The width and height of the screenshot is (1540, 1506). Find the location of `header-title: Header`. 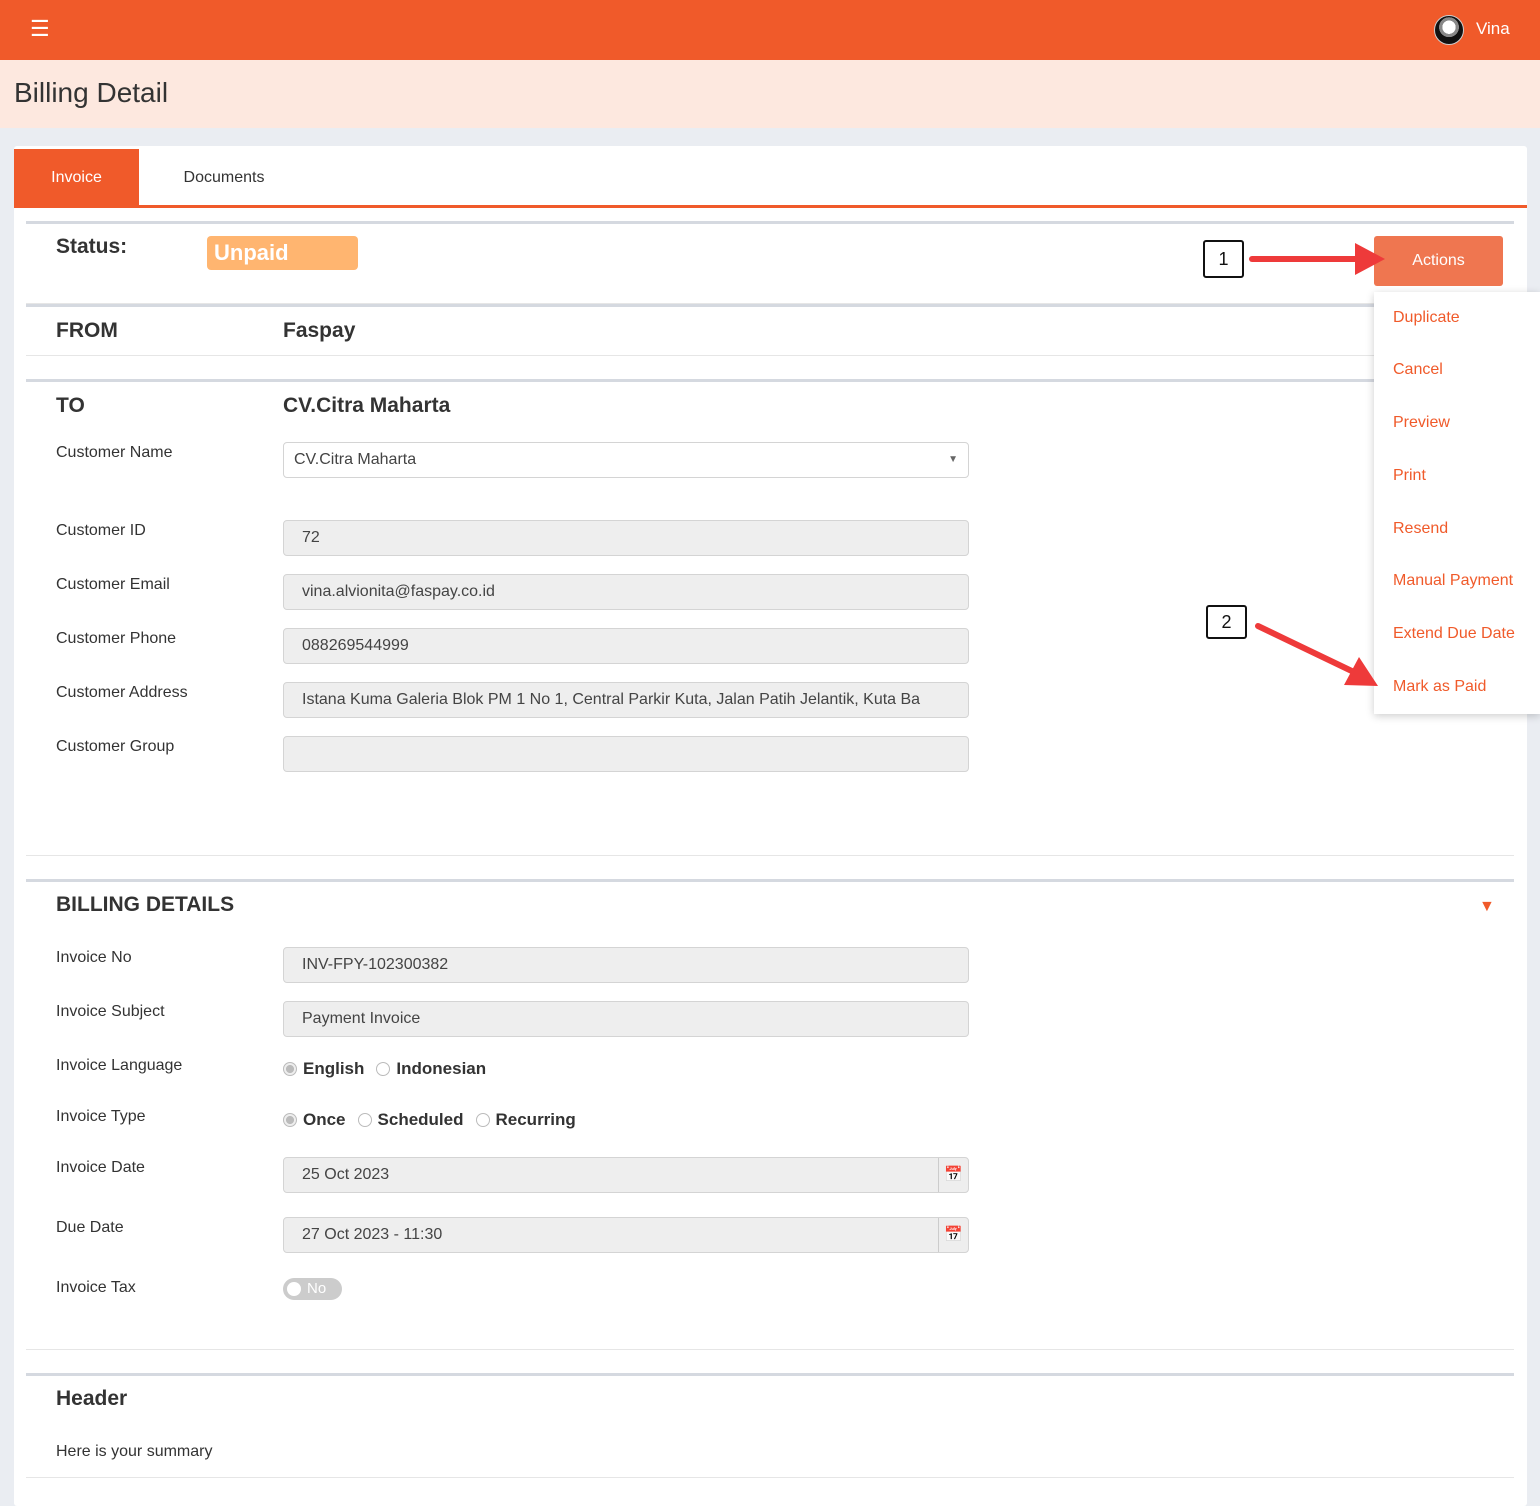

header-title: Header is located at coordinates (92, 1398).